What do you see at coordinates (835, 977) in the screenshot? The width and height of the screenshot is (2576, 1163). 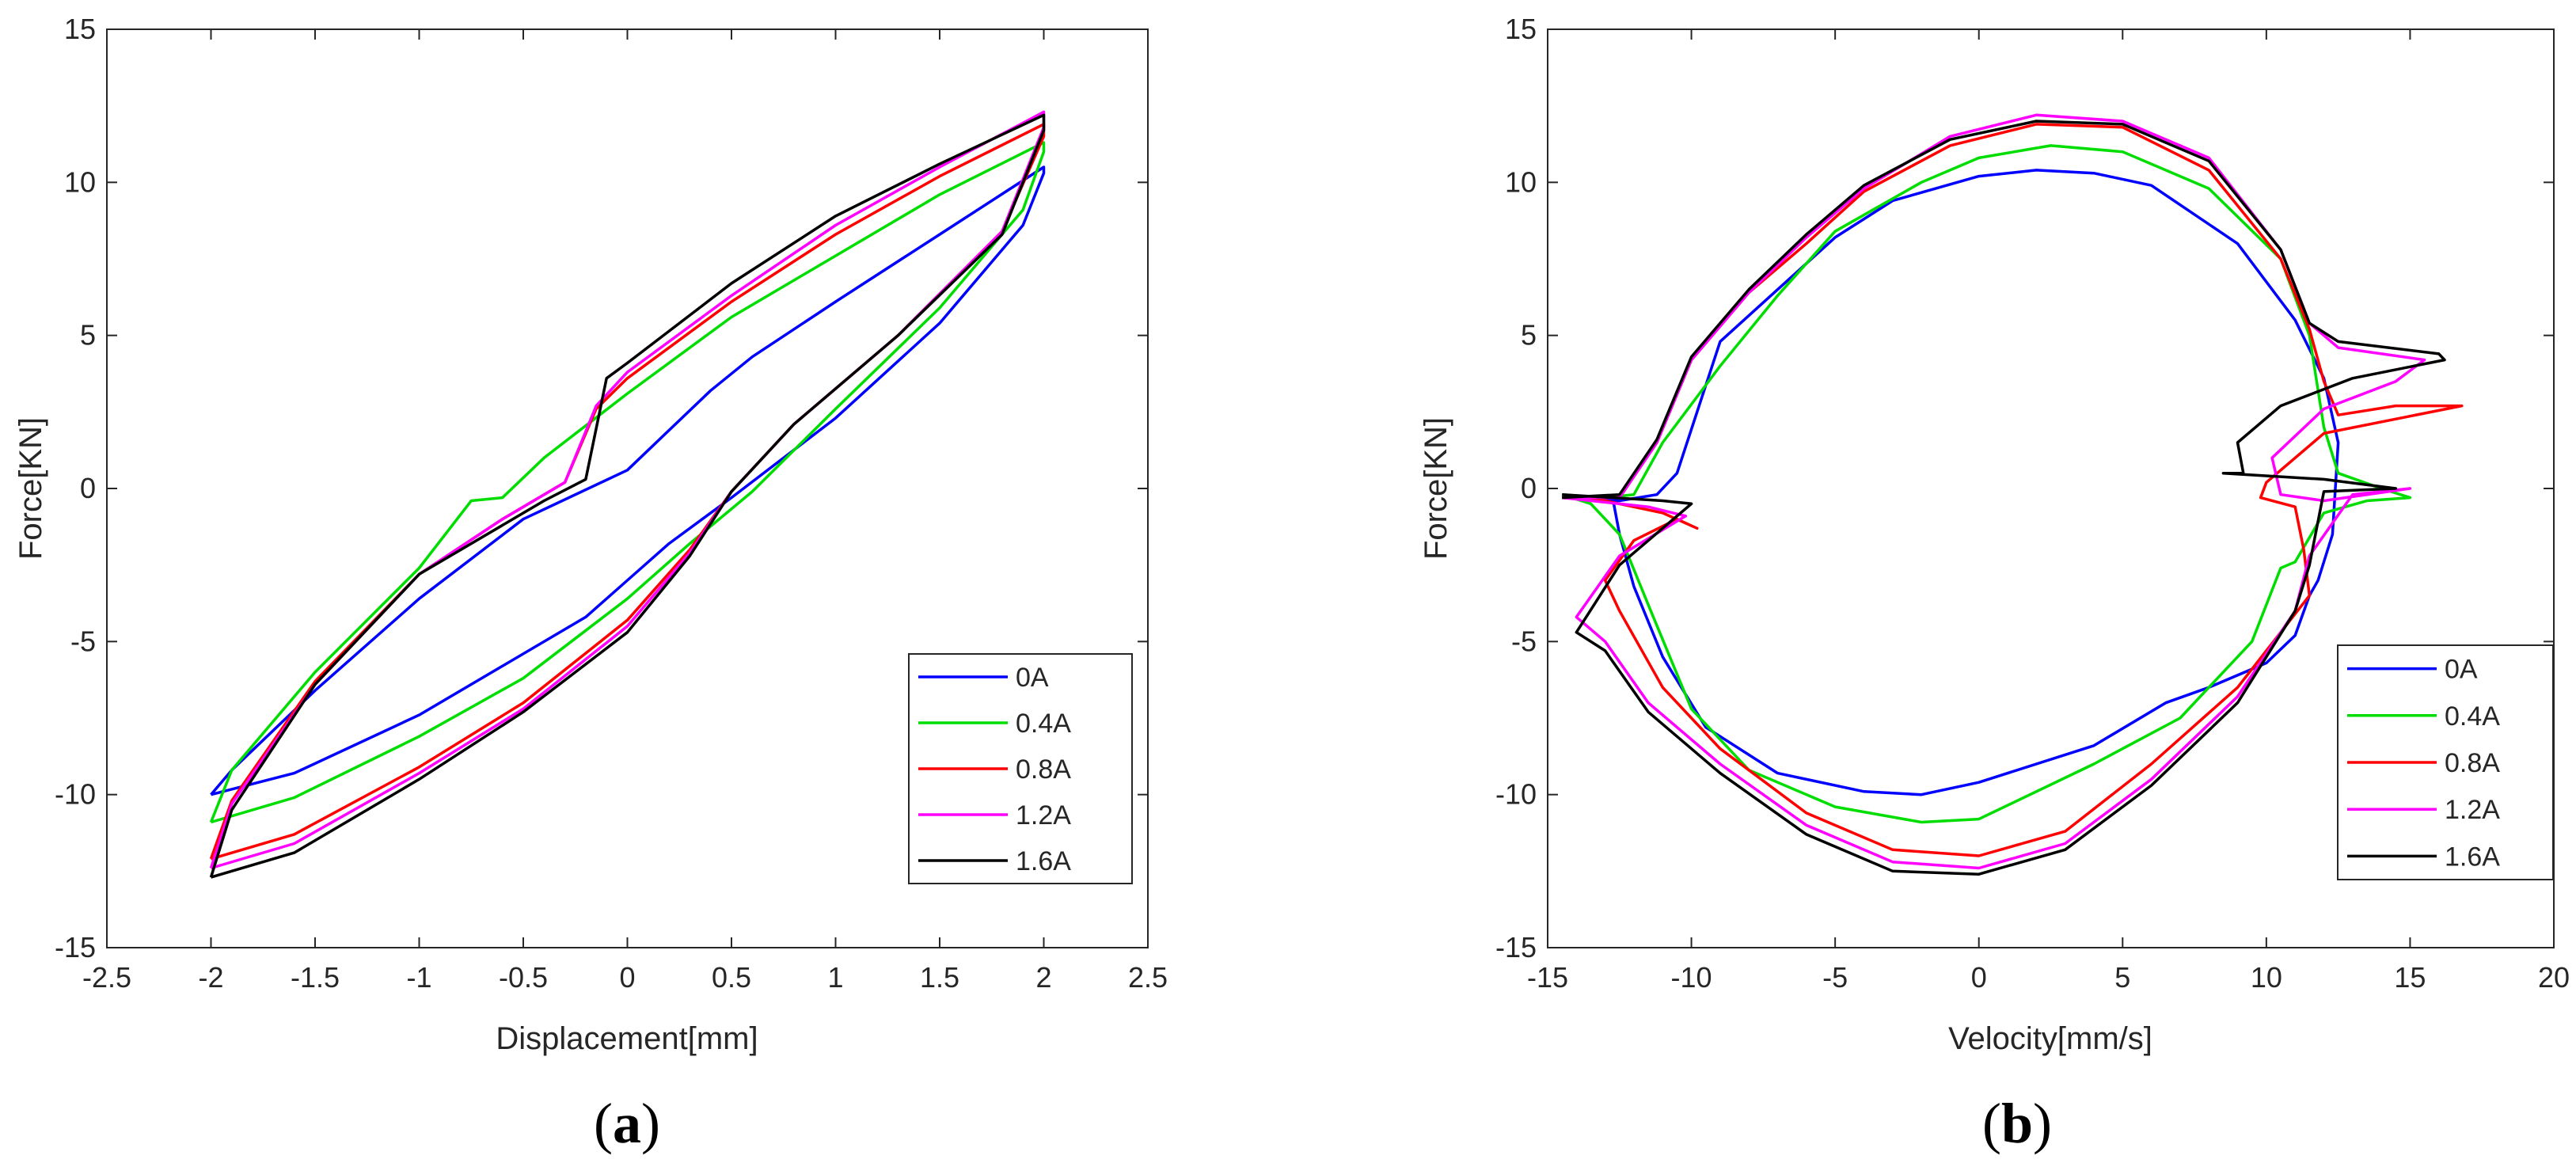 I see `x-tick-label: 1` at bounding box center [835, 977].